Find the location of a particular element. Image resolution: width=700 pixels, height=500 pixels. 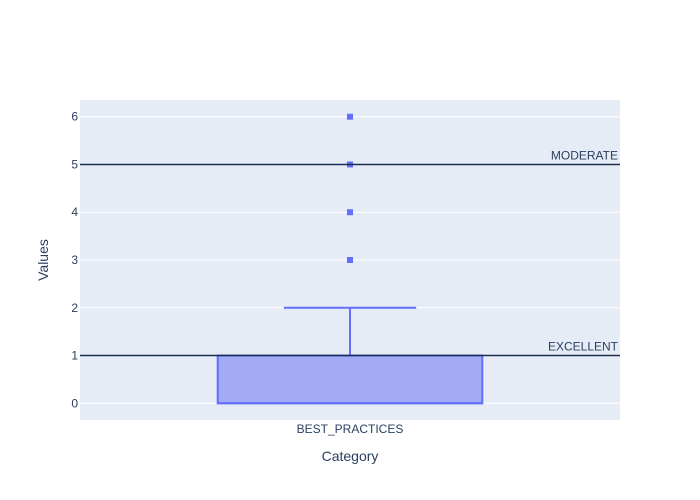

y-tick-label: 3 is located at coordinates (74, 260).